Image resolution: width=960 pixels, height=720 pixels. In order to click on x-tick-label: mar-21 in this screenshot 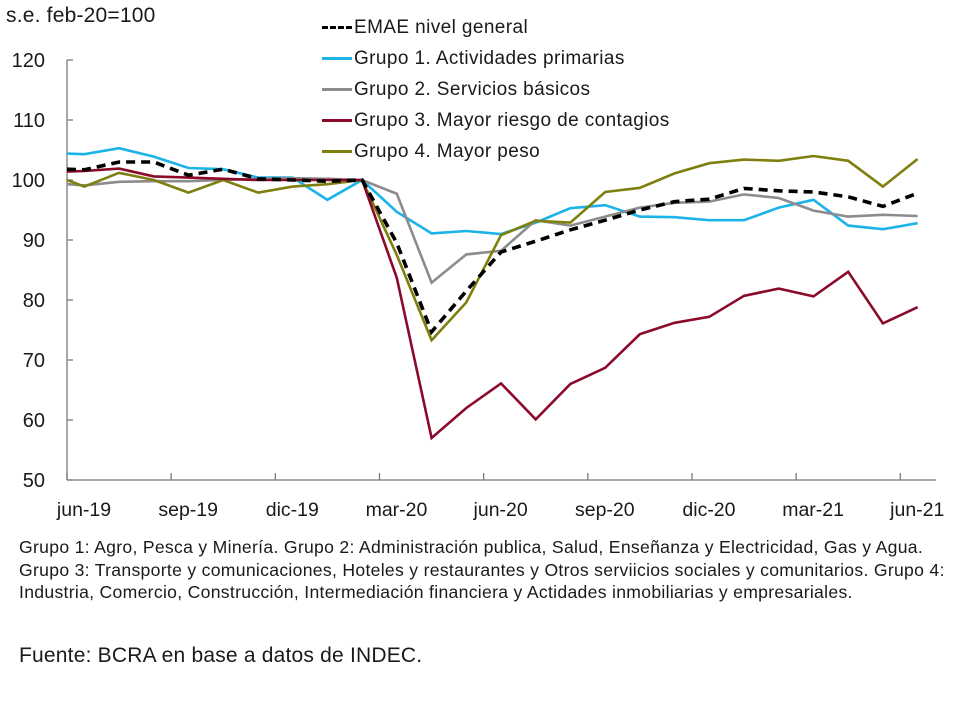, I will do `click(813, 510)`.